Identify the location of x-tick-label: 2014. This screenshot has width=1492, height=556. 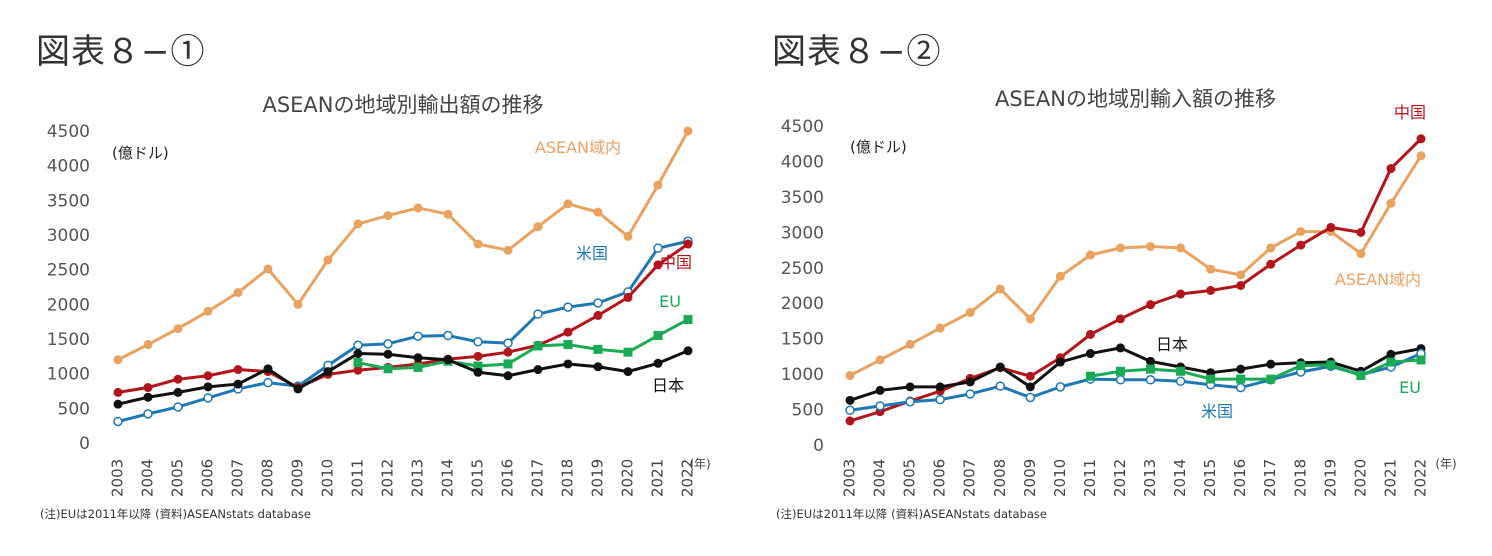
(1180, 478).